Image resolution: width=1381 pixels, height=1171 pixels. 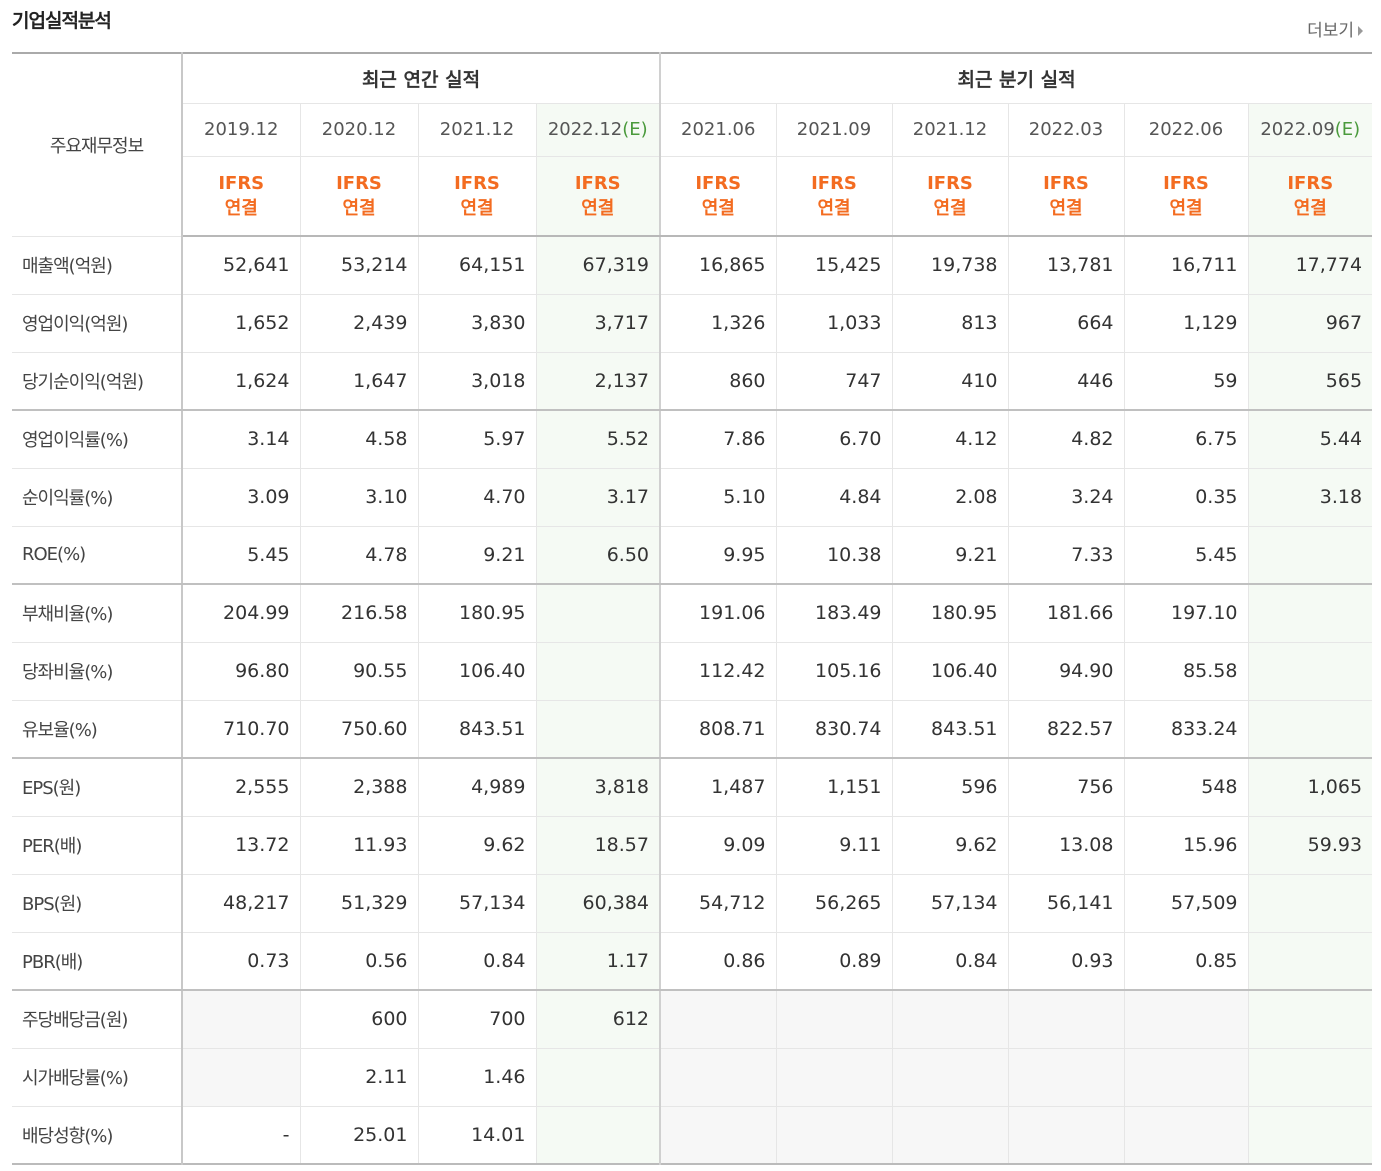 I want to click on period: 2022.09, so click(x=1297, y=129).